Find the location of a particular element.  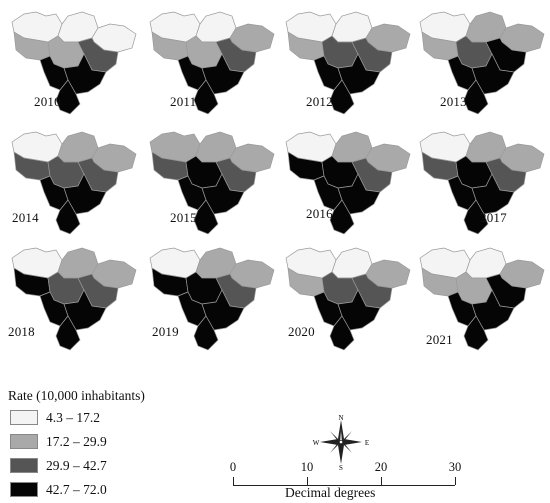

map-panel-2011: 2011 is located at coordinates (212, 61).